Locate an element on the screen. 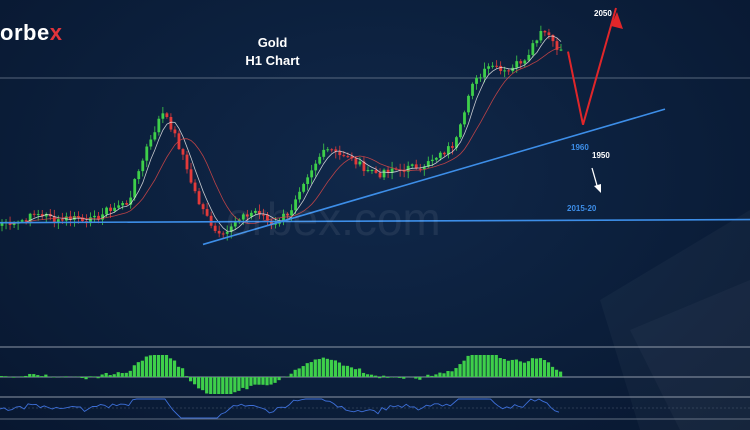 Image resolution: width=750 pixels, height=430 pixels. orbex-logo: orbex is located at coordinates (31, 33).